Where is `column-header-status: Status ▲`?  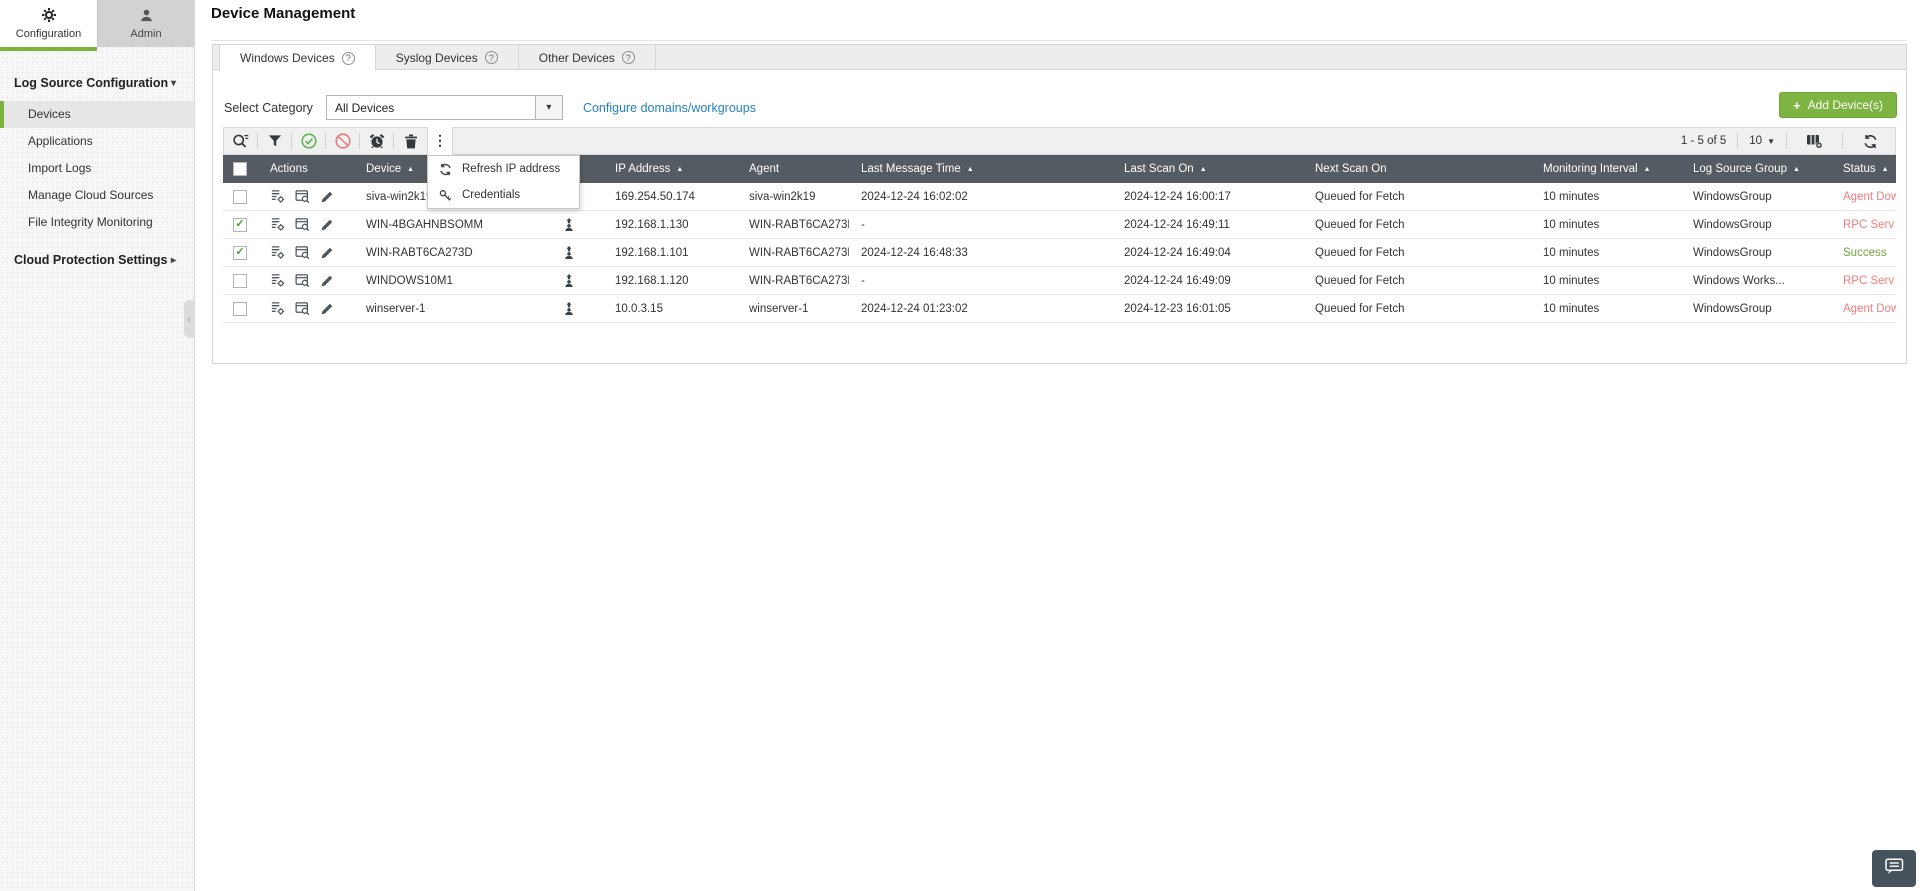
column-header-status: Status ▲ is located at coordinates (1866, 169).